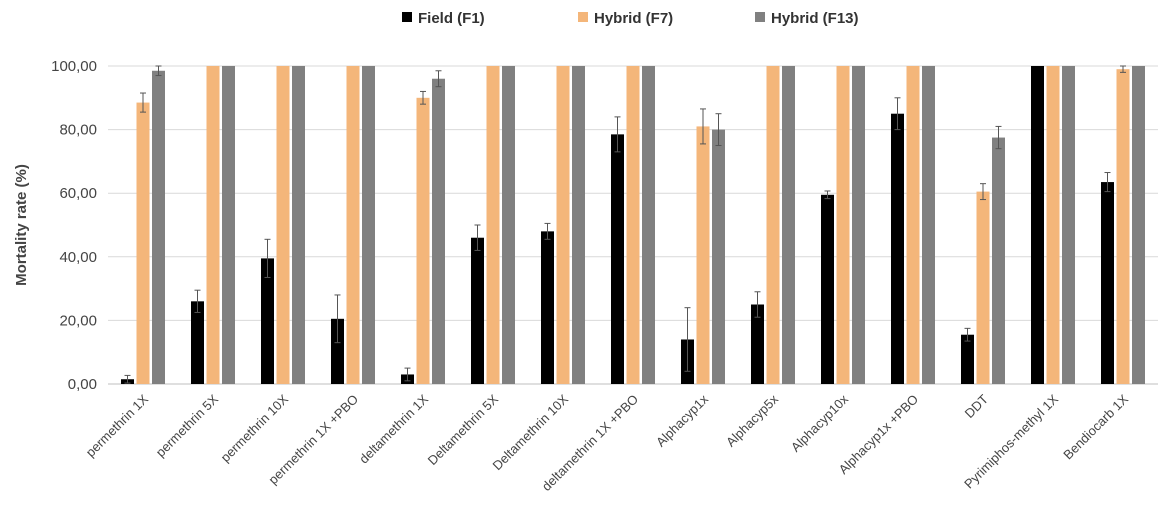 The height and width of the screenshot is (521, 1166). I want to click on legend-label: Hybrid (F7), so click(633, 18).